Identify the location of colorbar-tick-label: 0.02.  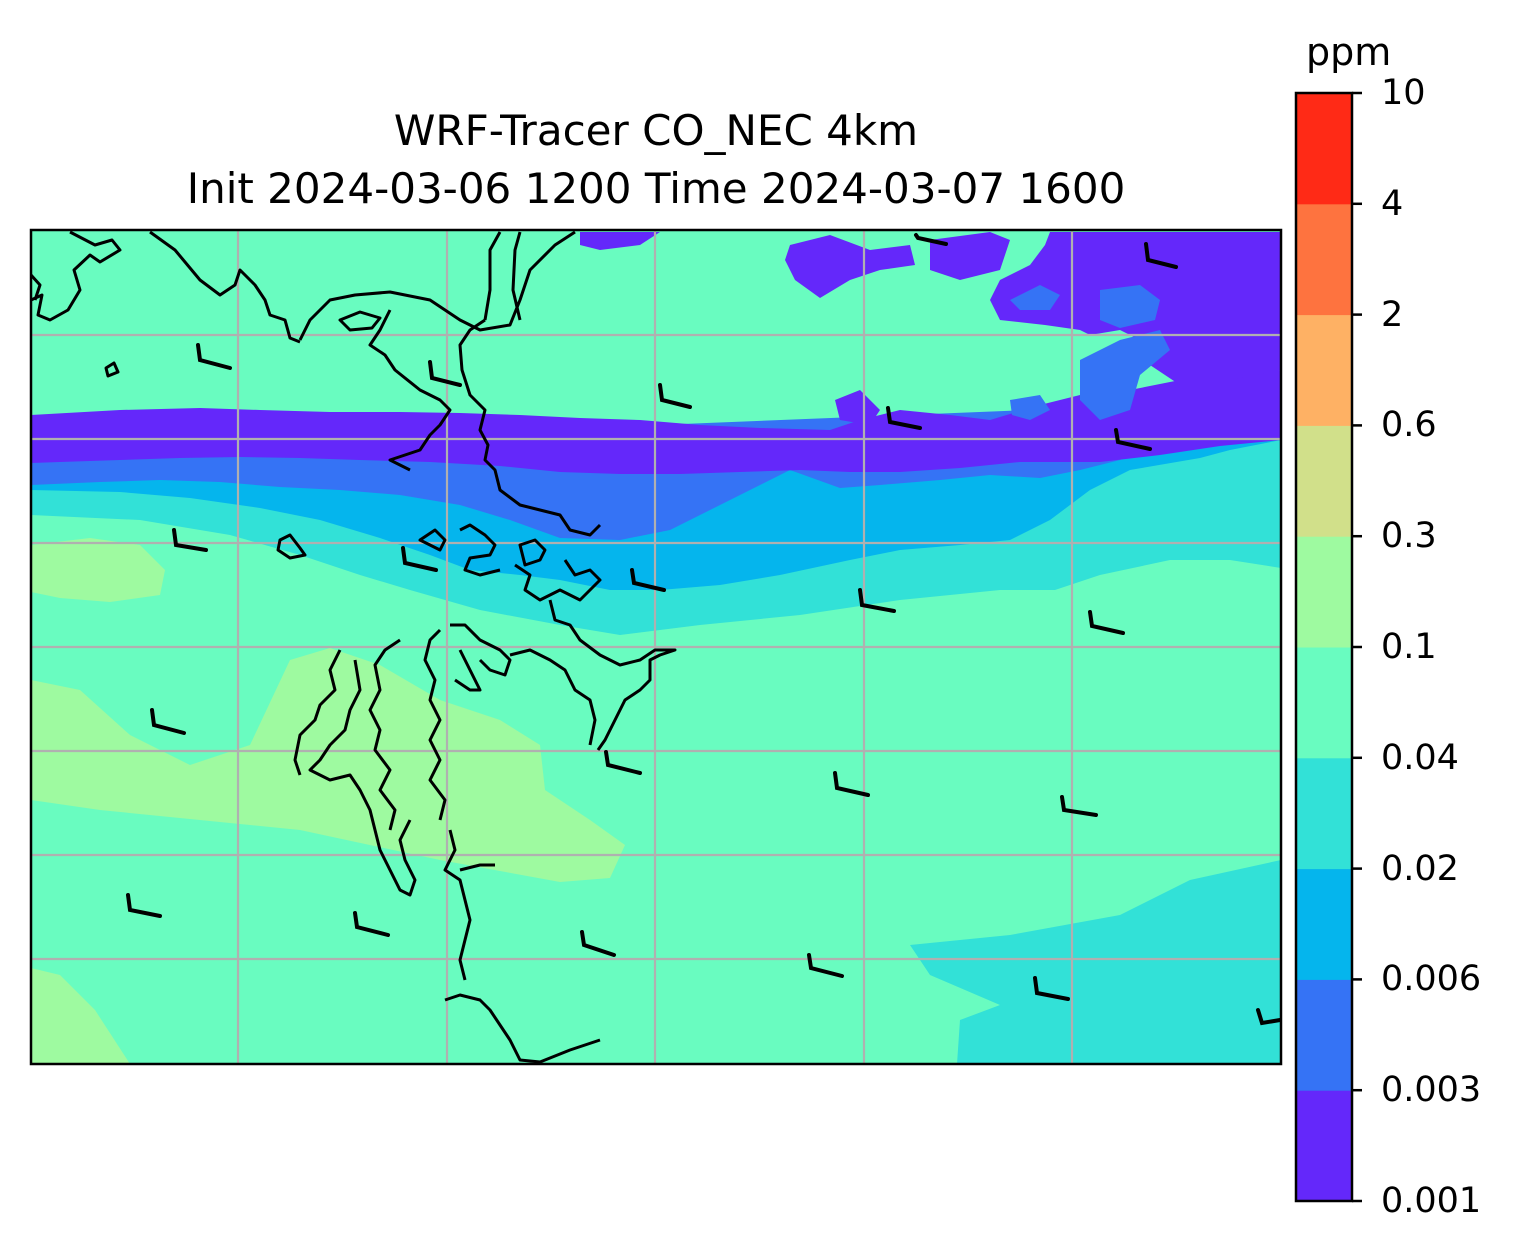
(1420, 868).